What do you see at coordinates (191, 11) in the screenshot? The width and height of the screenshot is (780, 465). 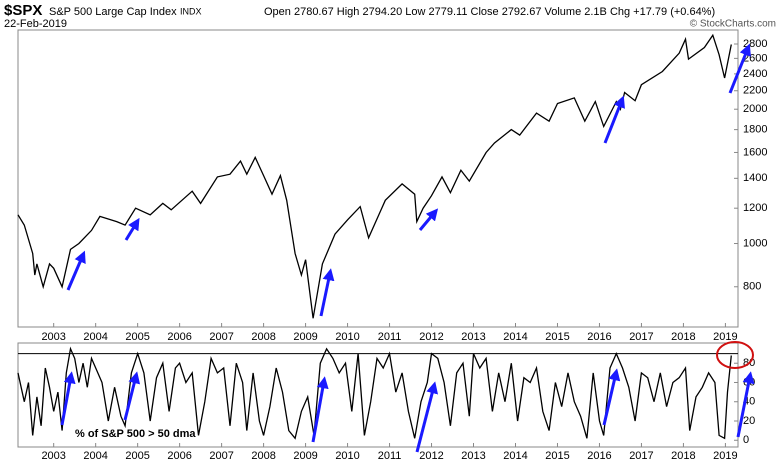 I see `exchange: INDX` at bounding box center [191, 11].